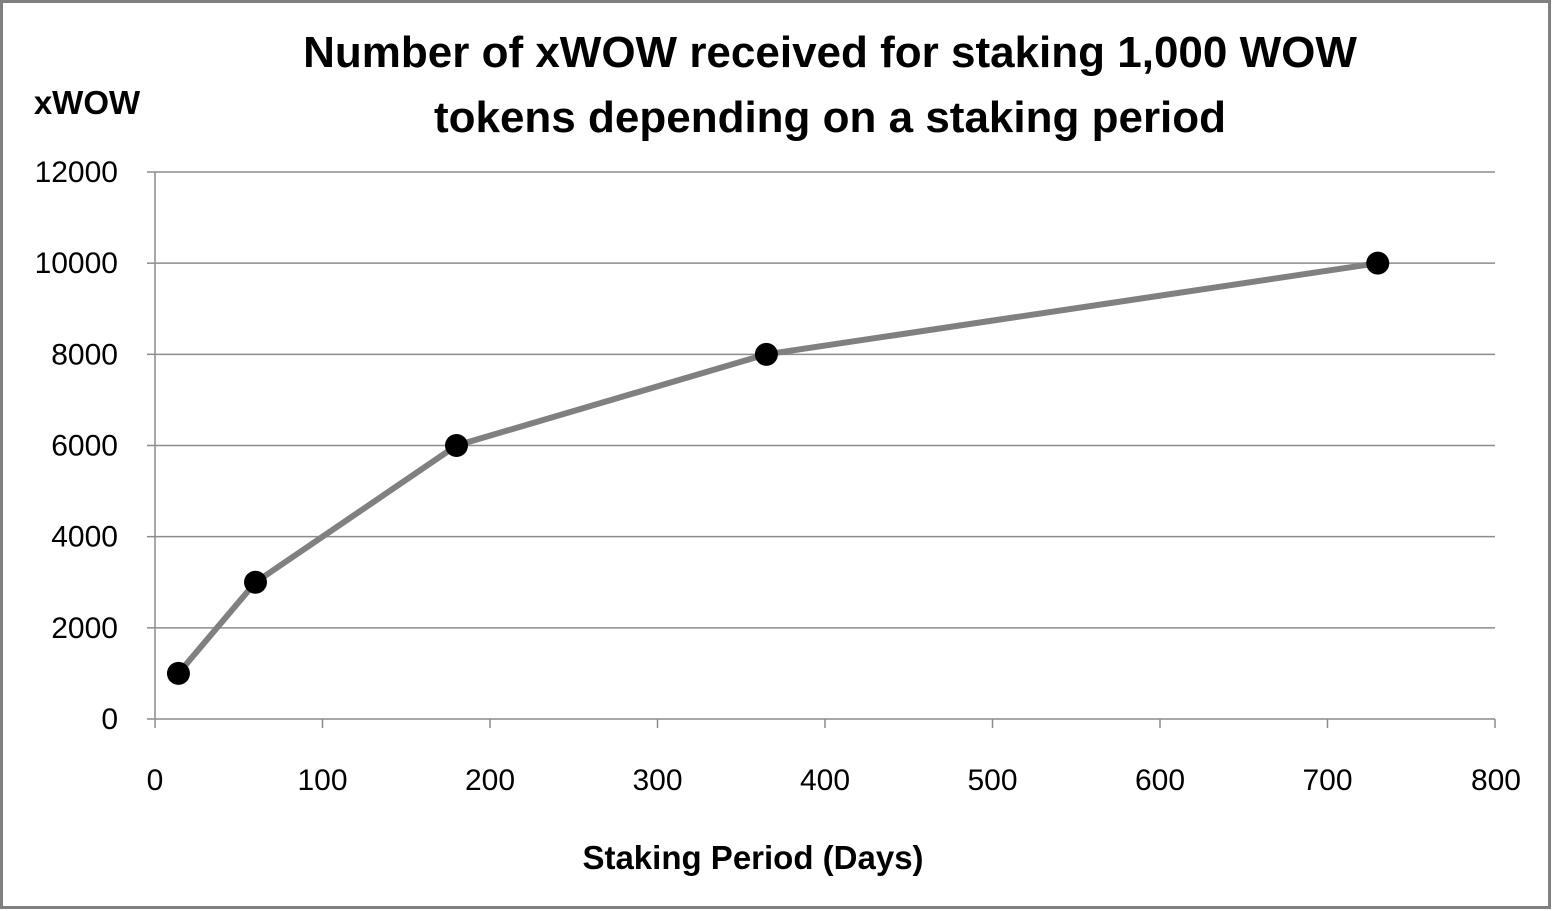 This screenshot has width=1553, height=911. I want to click on x-tick-label: 400, so click(825, 780).